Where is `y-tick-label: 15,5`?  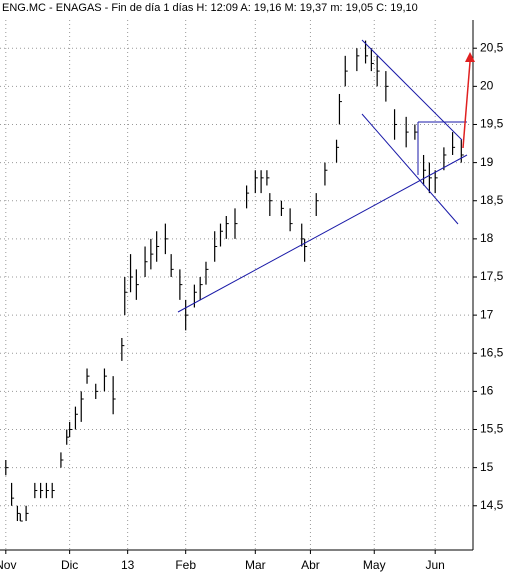
y-tick-label: 15,5 is located at coordinates (492, 429).